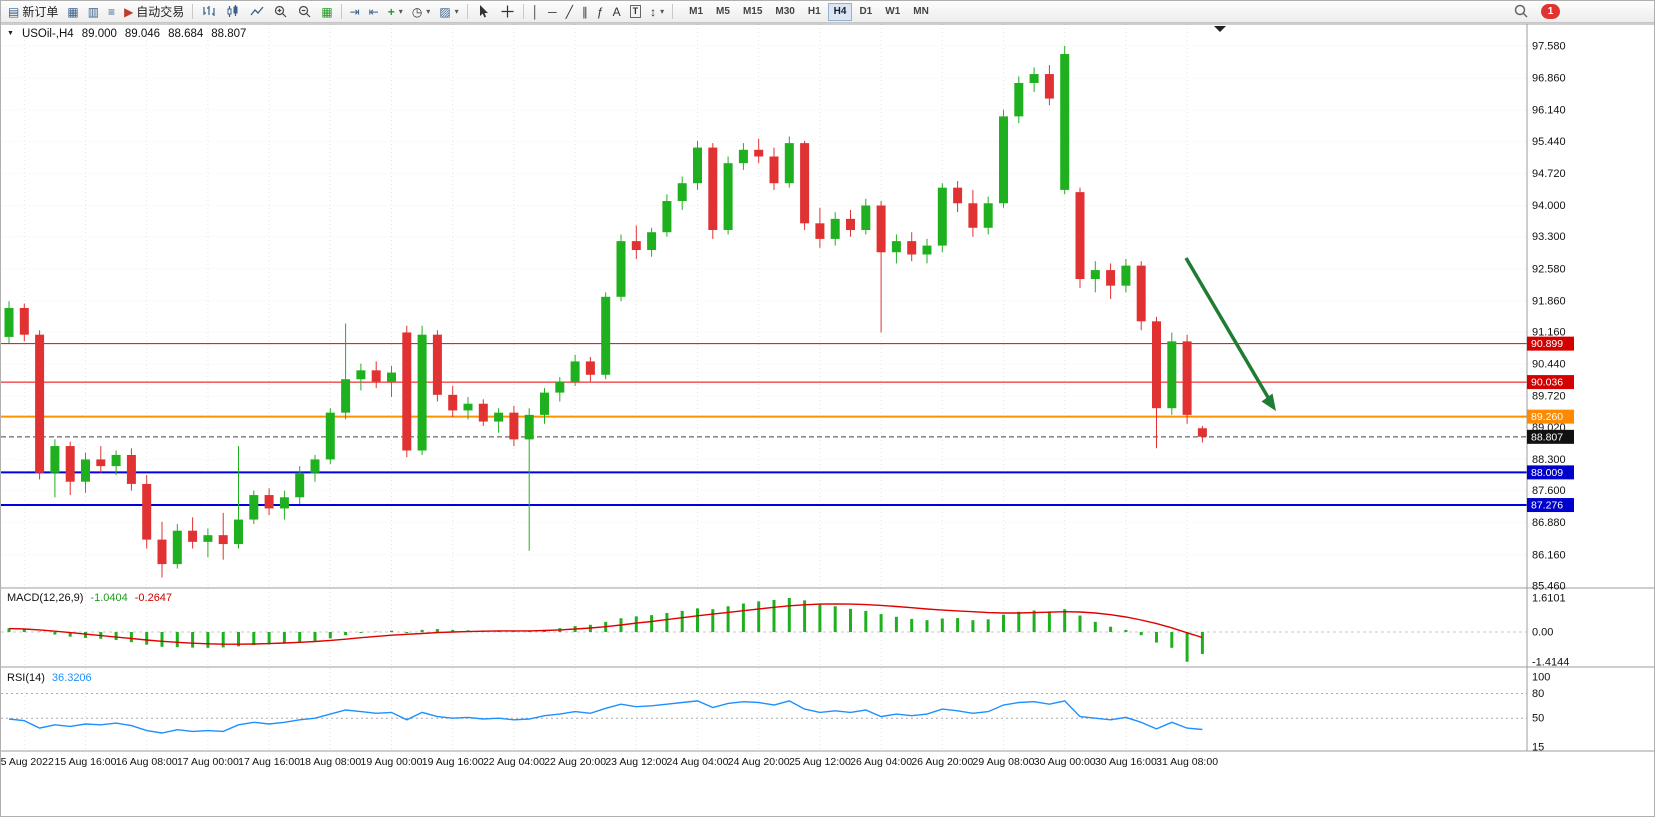 This screenshot has width=1655, height=817. Describe the element at coordinates (208, 12) in the screenshot. I see `bar-chart-button` at that location.